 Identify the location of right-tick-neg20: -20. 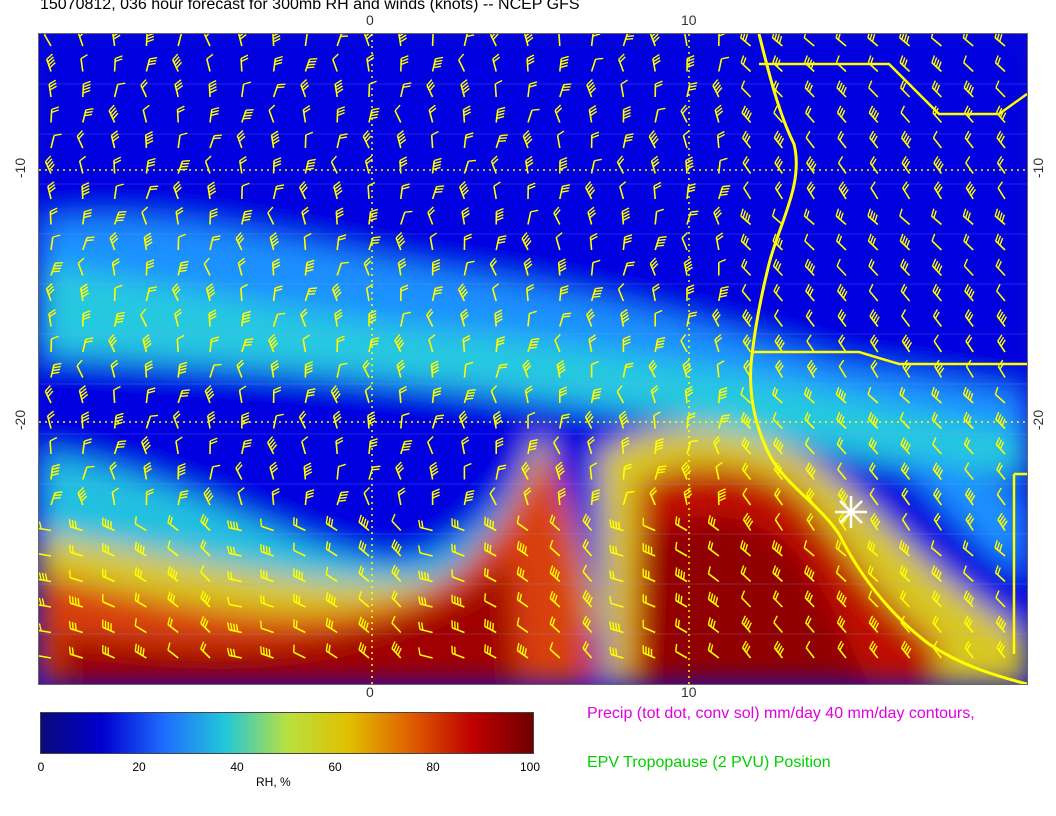
(1038, 420).